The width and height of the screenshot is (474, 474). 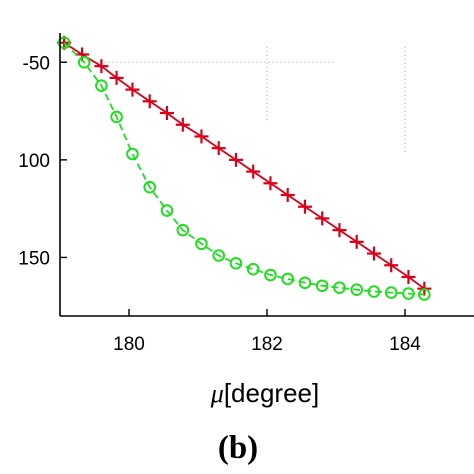 What do you see at coordinates (238, 448) in the screenshot?
I see `panel-label: (b)` at bounding box center [238, 448].